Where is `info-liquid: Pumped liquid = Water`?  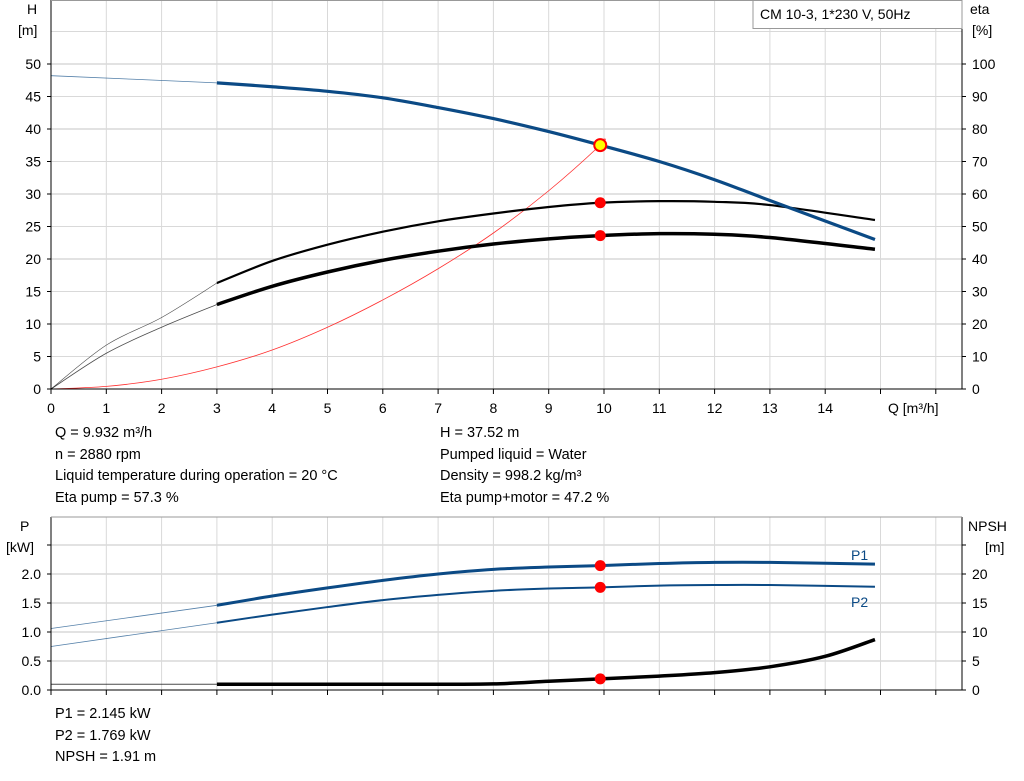
info-liquid: Pumped liquid = Water is located at coordinates (513, 454).